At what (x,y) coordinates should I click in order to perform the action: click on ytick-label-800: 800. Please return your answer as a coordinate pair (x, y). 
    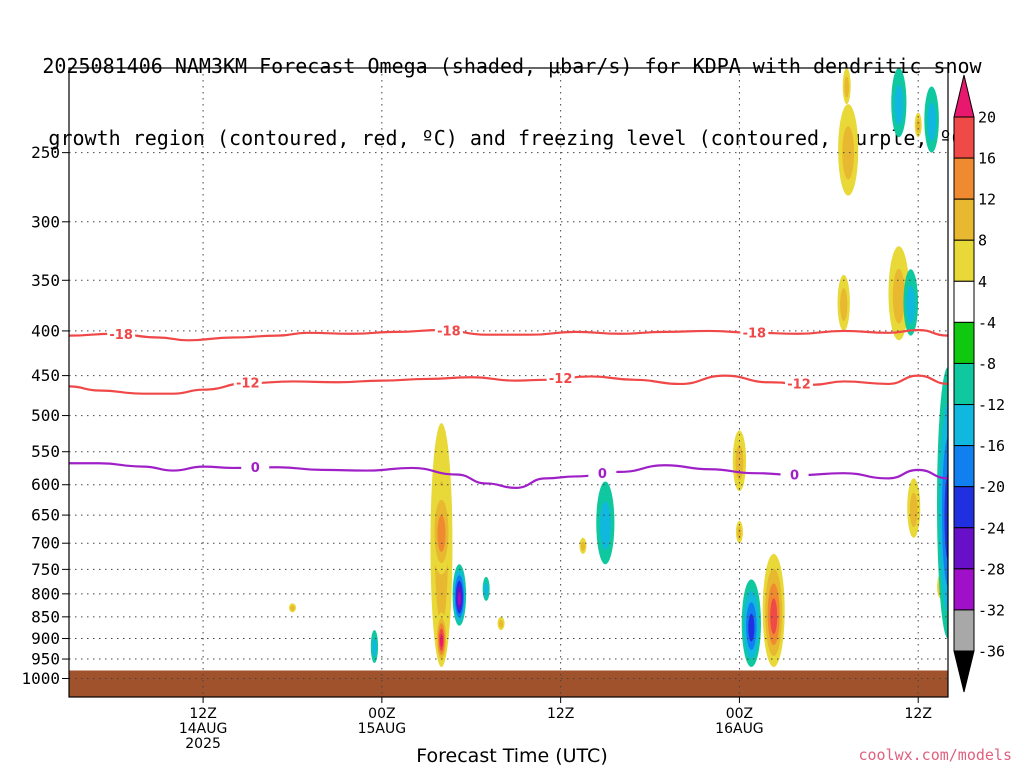
    Looking at the image, I should click on (45, 593).